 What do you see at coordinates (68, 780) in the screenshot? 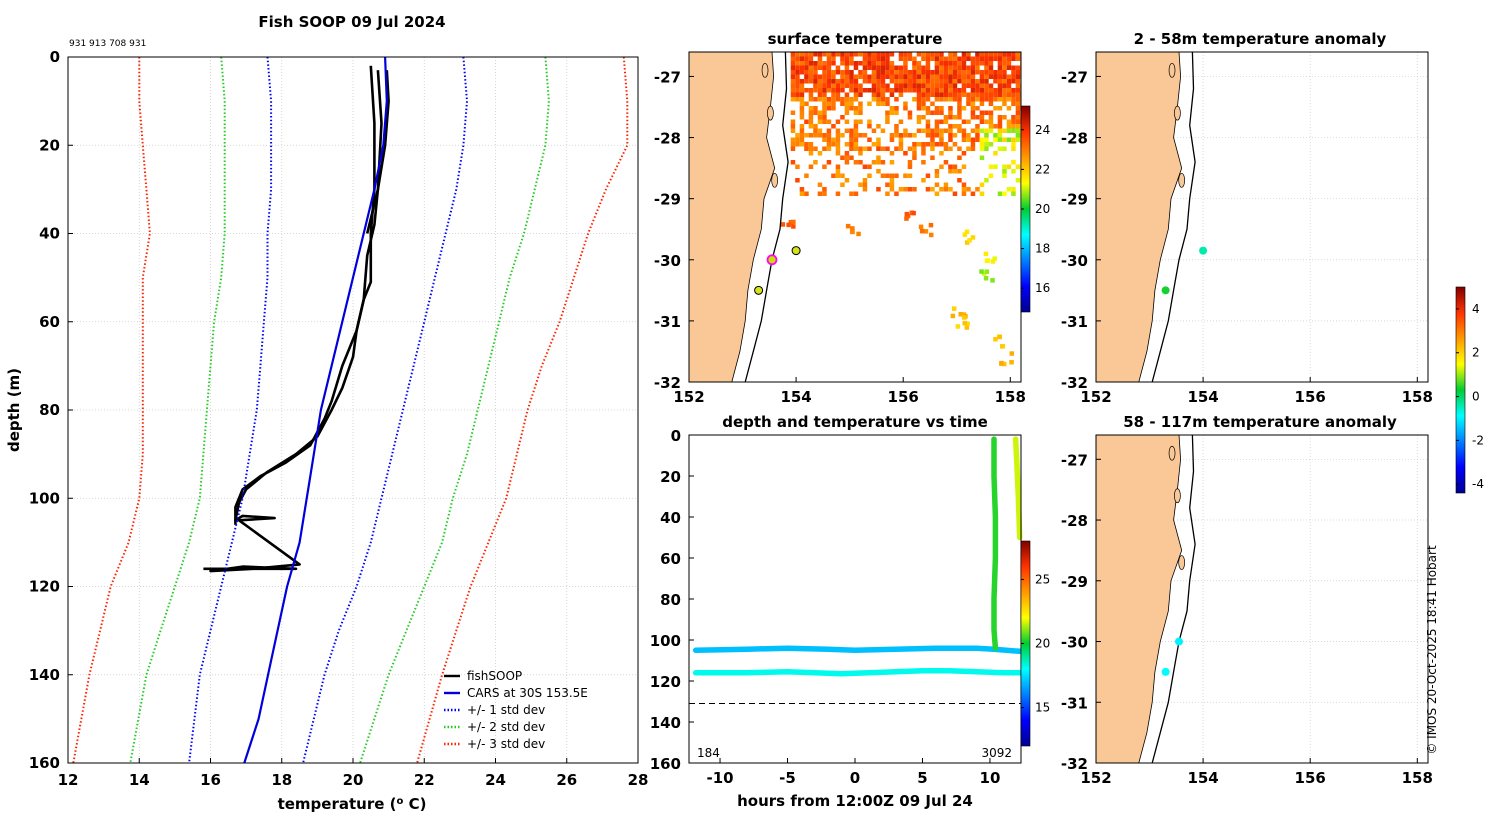
I see `profile-xtick-label: 12` at bounding box center [68, 780].